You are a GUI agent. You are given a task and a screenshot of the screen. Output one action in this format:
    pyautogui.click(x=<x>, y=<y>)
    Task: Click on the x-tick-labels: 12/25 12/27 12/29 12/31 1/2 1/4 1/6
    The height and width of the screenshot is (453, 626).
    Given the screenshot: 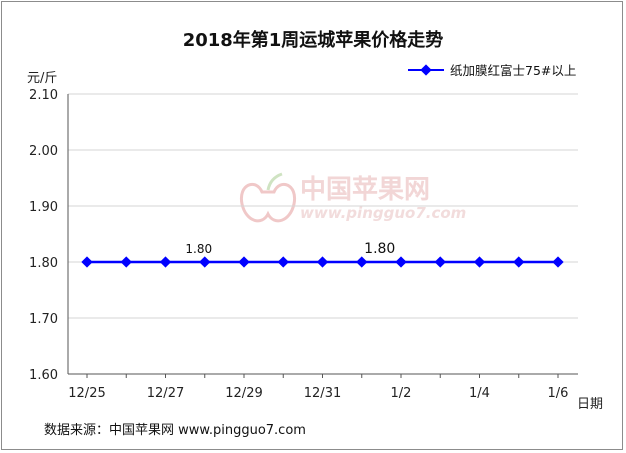 What is the action you would take?
    pyautogui.click(x=318, y=387)
    